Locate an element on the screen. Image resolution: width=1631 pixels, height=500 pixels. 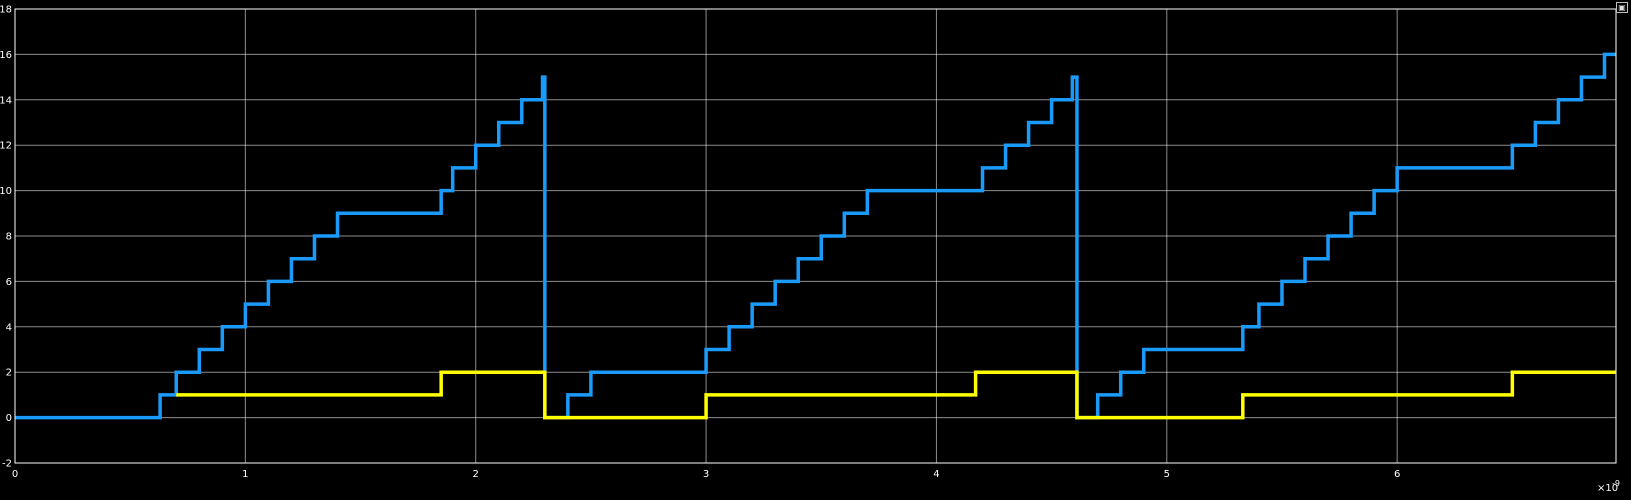
x-tick-labels: 0 1 2 3 4 5 6 is located at coordinates (706, 474).